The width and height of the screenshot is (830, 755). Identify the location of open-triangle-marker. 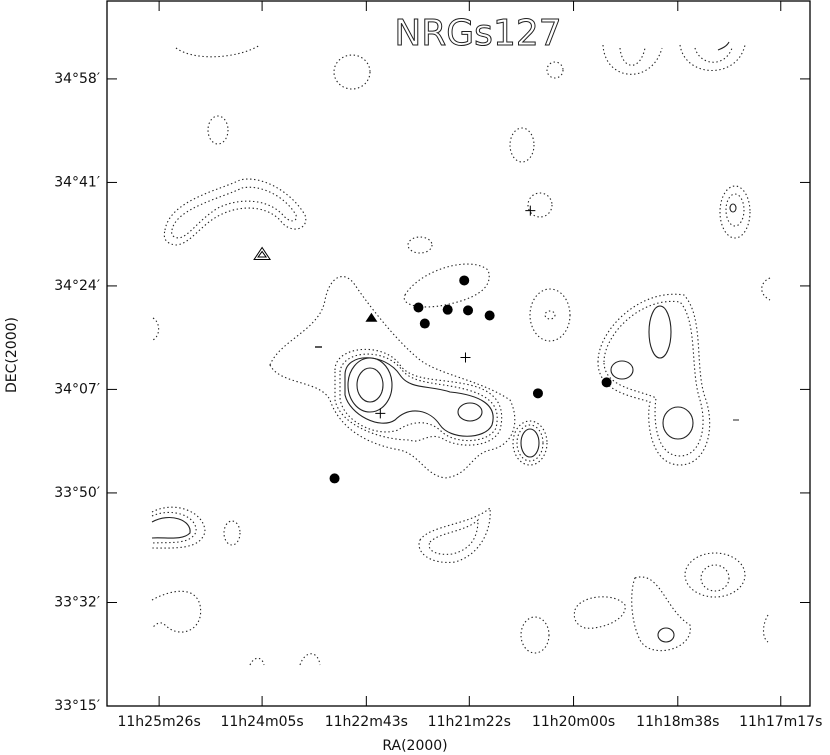
(262, 253).